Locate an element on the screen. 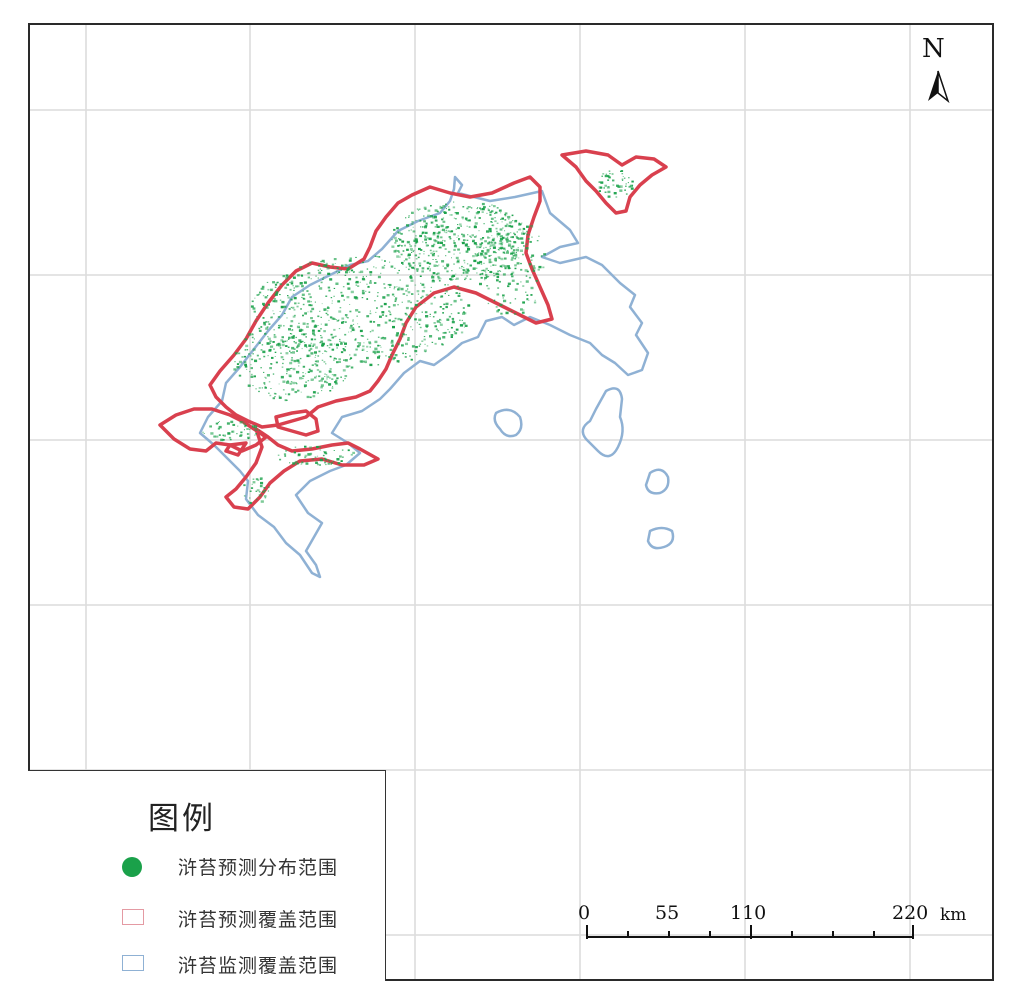 The image size is (1024, 1002). legend: 图例 浒苔预测分布范围 浒苔预测覆盖范围 浒苔监测覆盖范围 is located at coordinates (207, 875).